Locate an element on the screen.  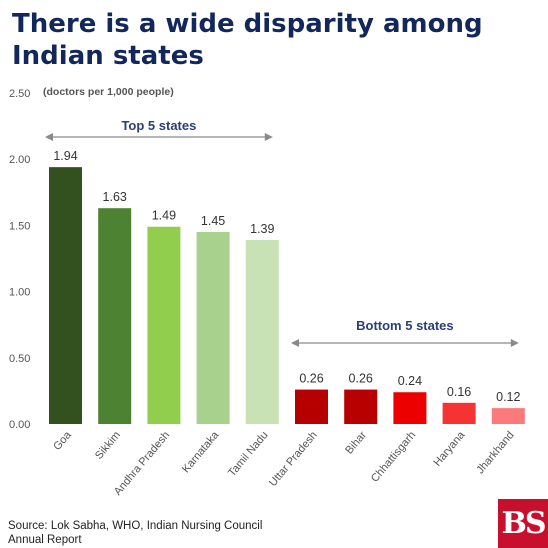
x-tick-label: Goa is located at coordinates (62, 441).